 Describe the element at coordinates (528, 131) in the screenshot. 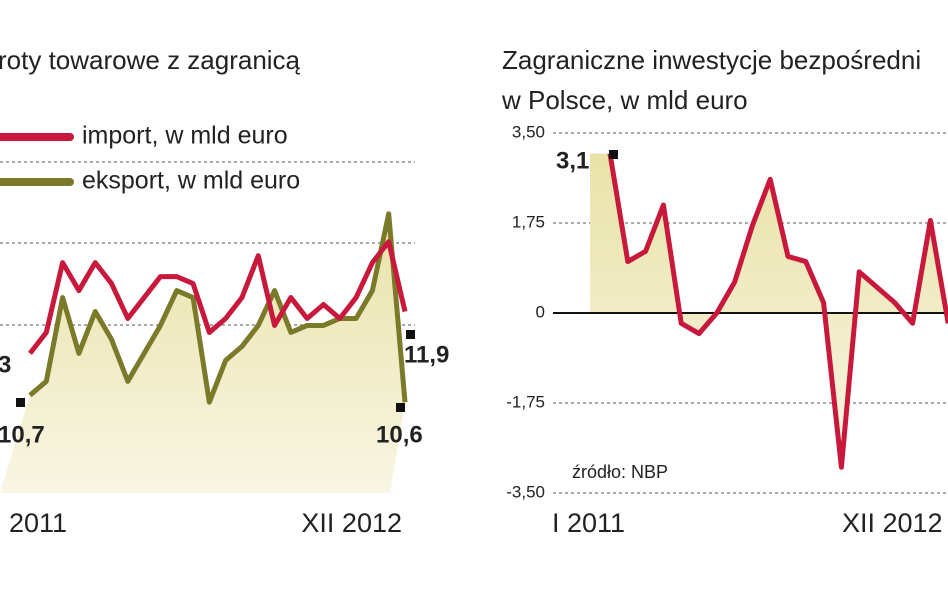

I see `y-tick-label: 3,50` at that location.